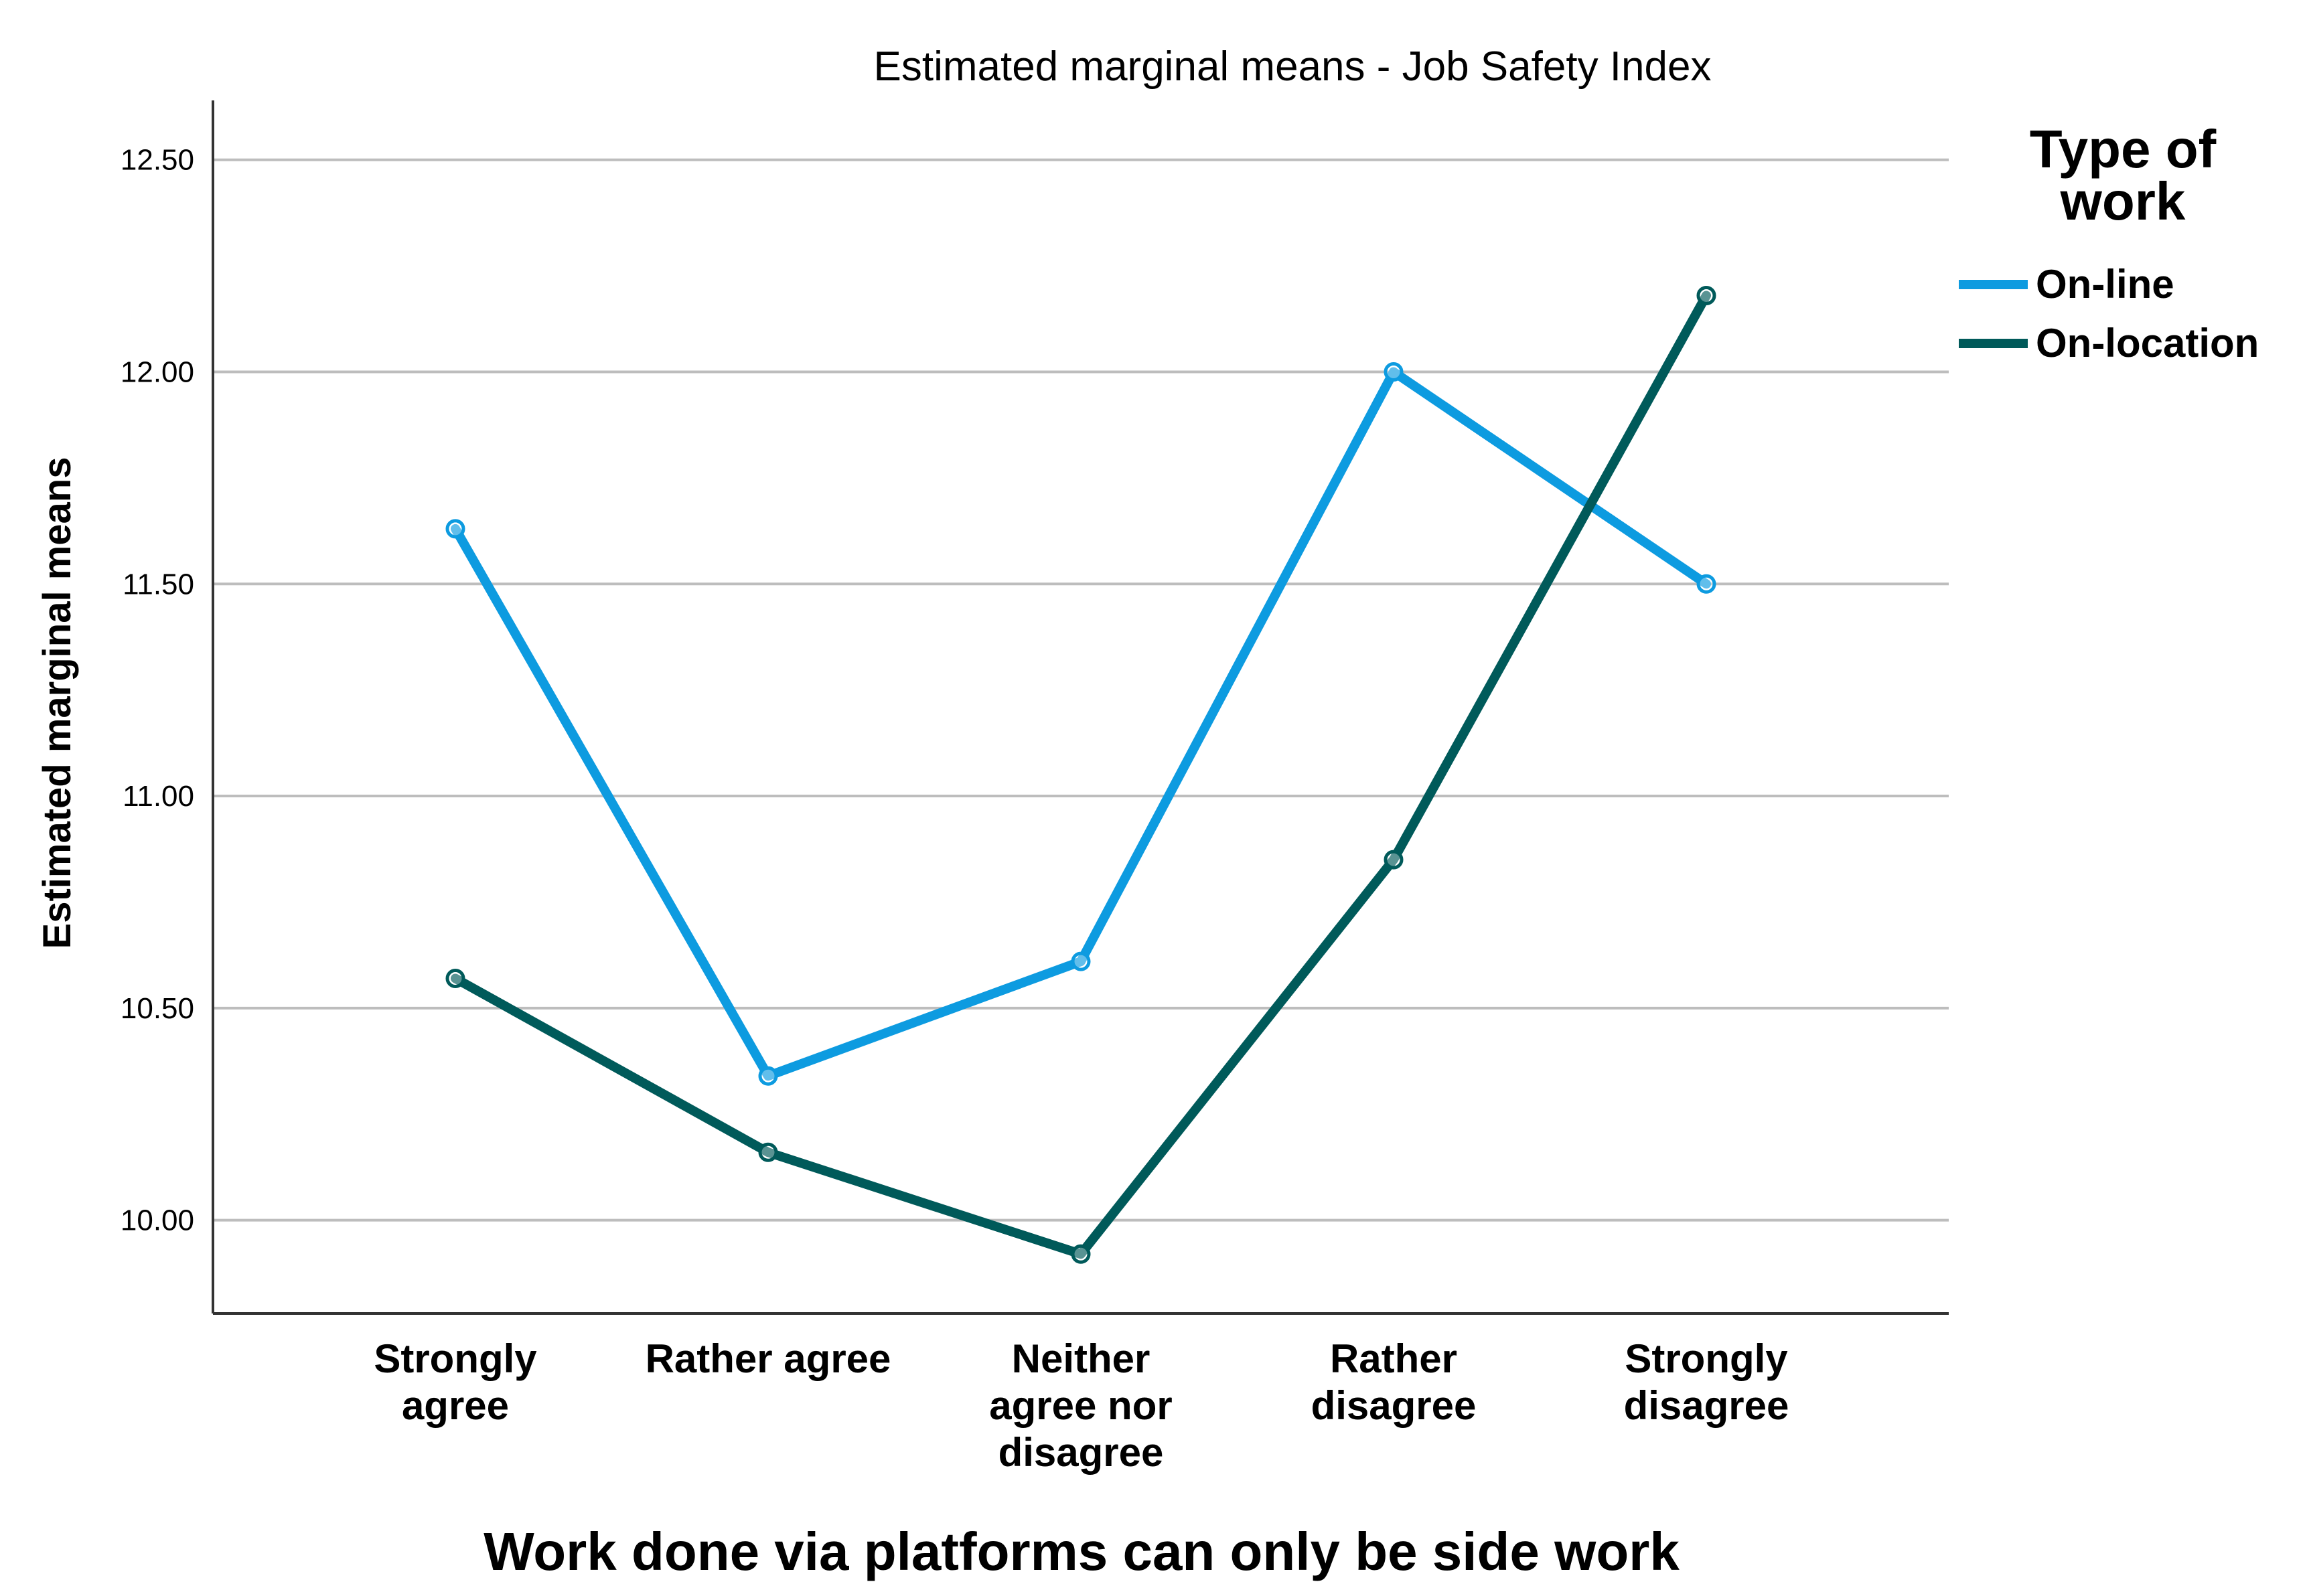 This screenshot has width=2305, height=1596. Describe the element at coordinates (157, 371) in the screenshot. I see `y-tick-label: 12.00` at that location.